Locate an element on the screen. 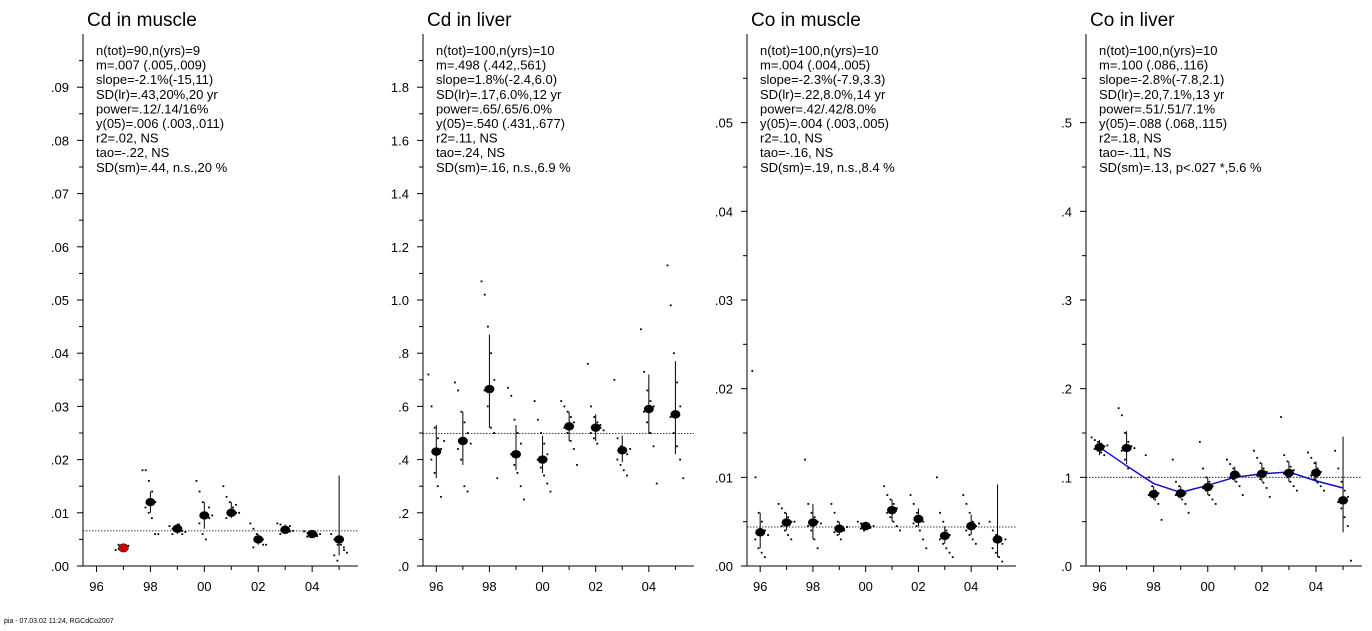  stats-line: m=.100 (.086,.116) is located at coordinates (1153, 65).